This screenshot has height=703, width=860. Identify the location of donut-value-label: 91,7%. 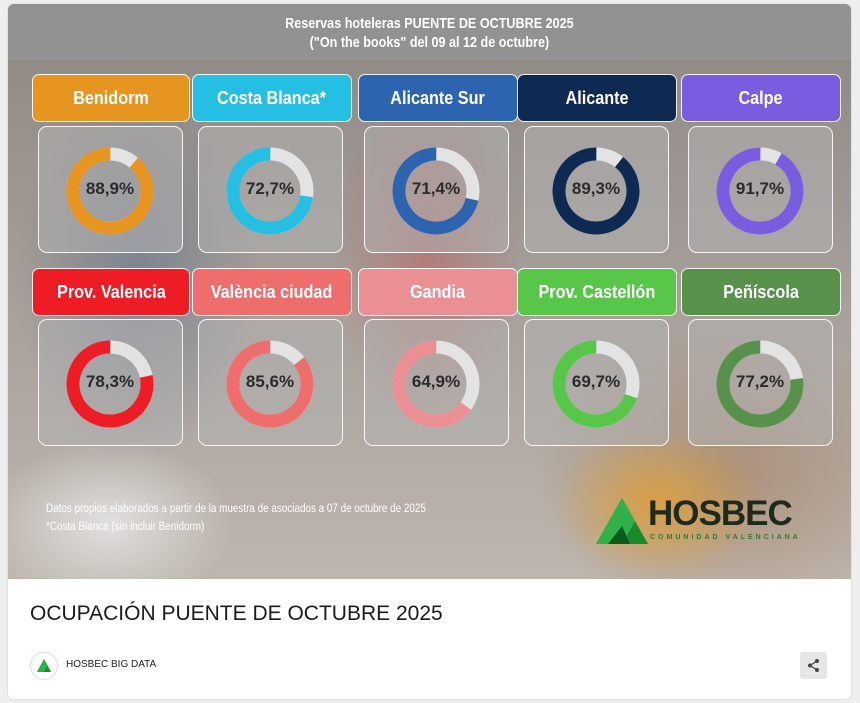
(760, 188).